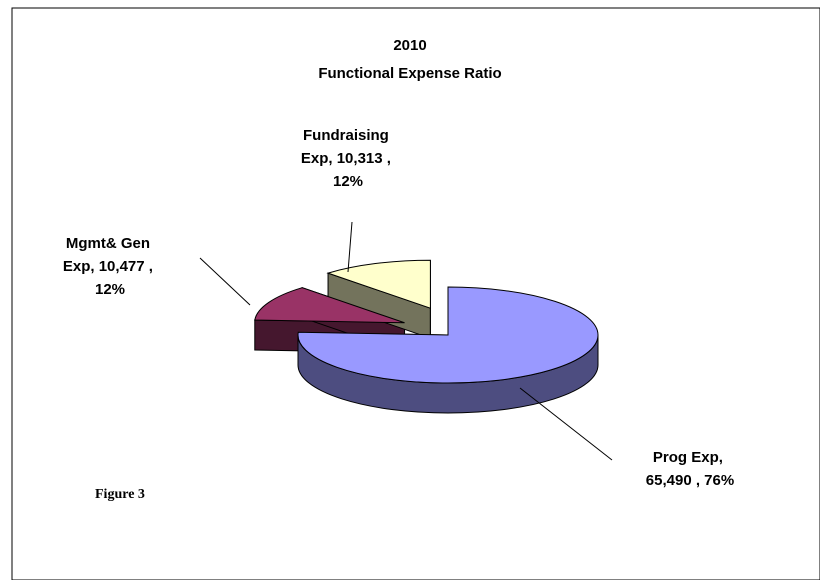 This screenshot has height=580, width=820. What do you see at coordinates (690, 469) in the screenshot?
I see `data-label: Prog Exp, 65,490 , 76%` at bounding box center [690, 469].